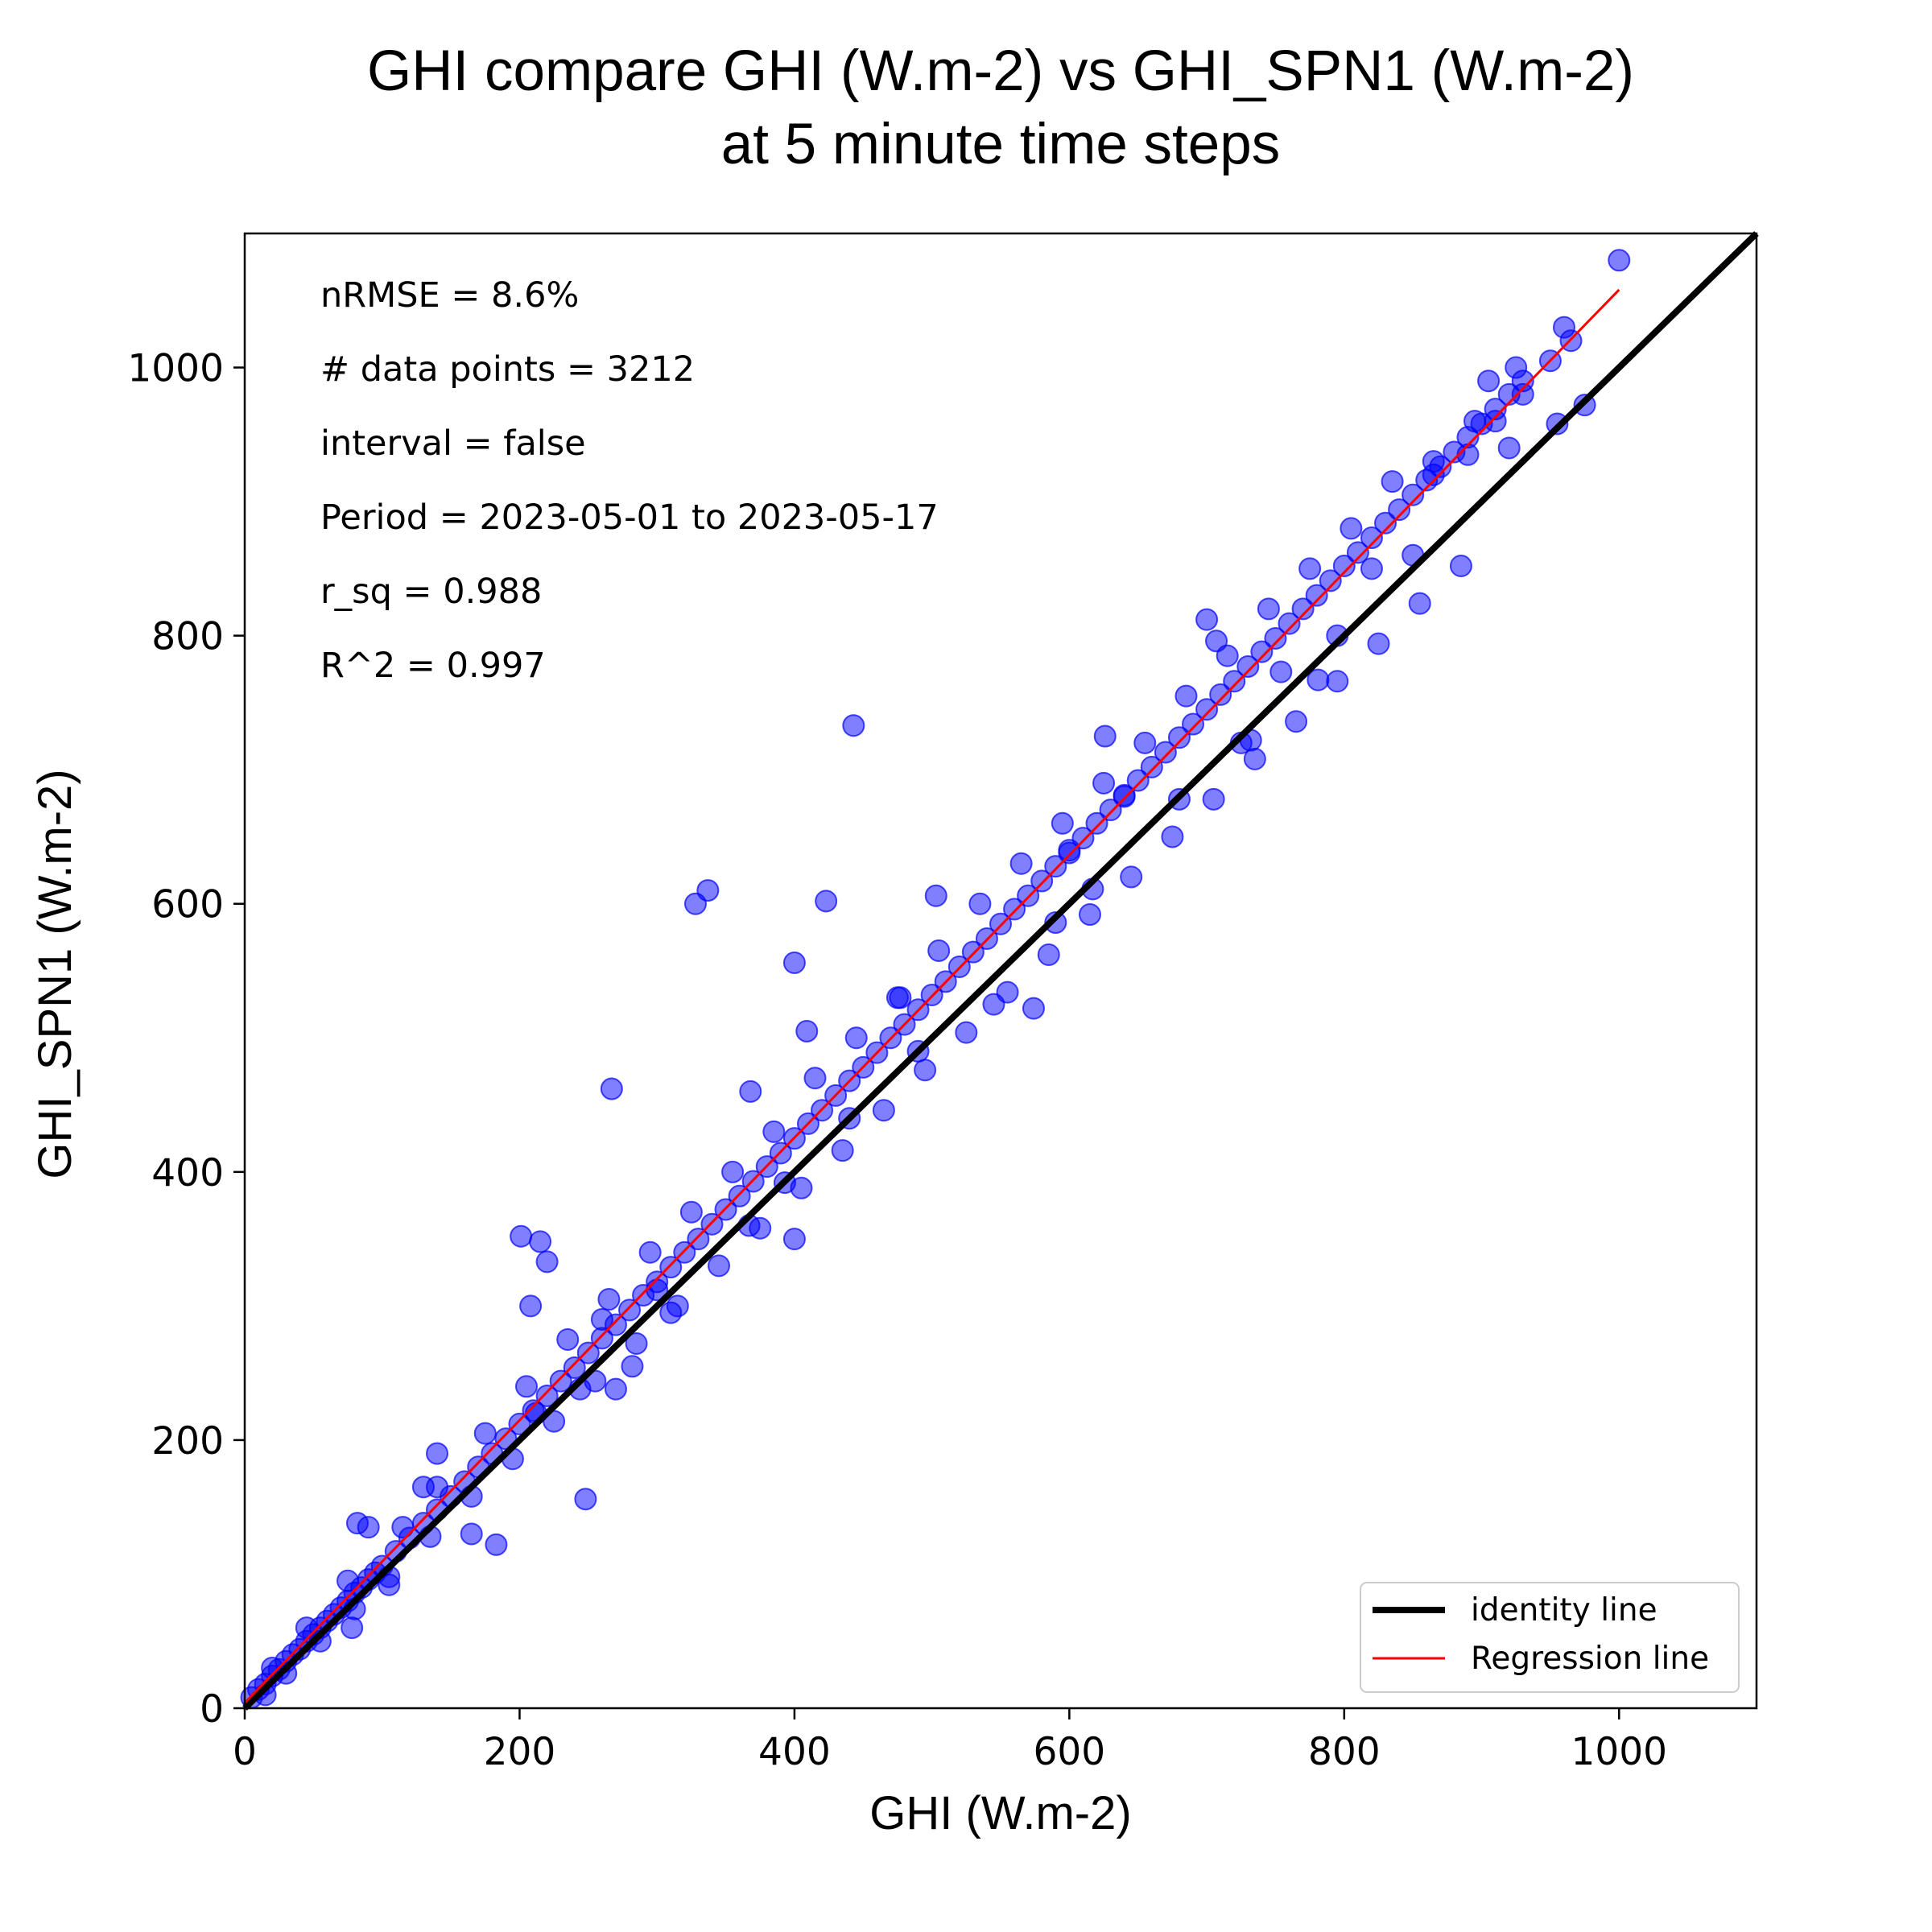  I want to click on legend: identity line Regression line, so click(1550, 1637).